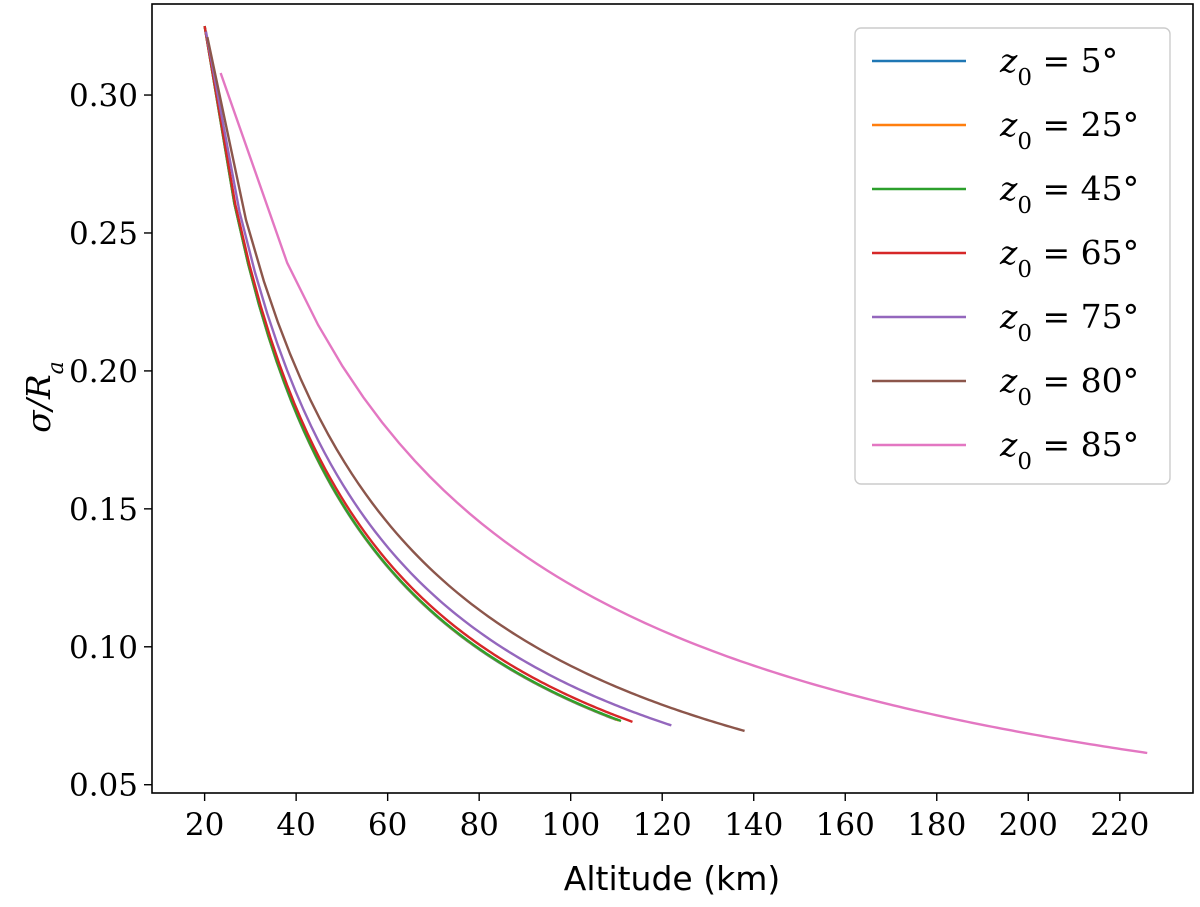  Describe the element at coordinates (103, 786) in the screenshot. I see `y-tick-label: 0.05` at that location.